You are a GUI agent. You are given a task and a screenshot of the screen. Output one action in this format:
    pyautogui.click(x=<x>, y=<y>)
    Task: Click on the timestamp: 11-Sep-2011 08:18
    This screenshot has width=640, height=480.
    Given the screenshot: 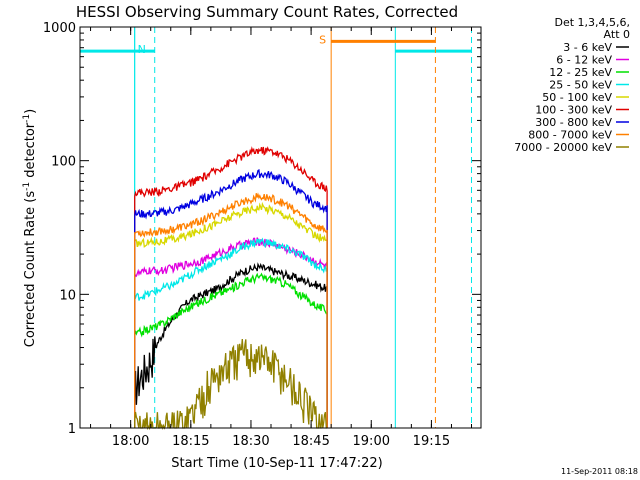 What is the action you would take?
    pyautogui.click(x=599, y=471)
    